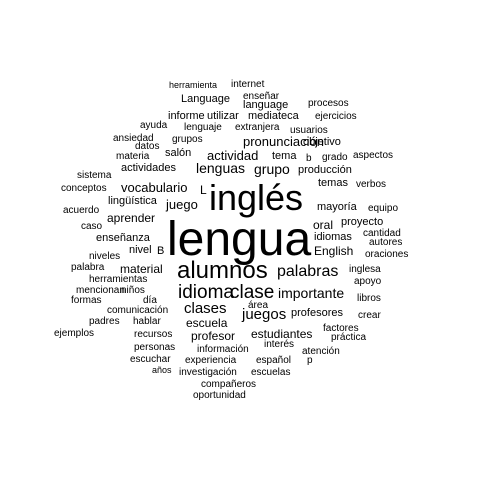 The height and width of the screenshot is (480, 480). I want to click on cloud-word: temas, so click(333, 183).